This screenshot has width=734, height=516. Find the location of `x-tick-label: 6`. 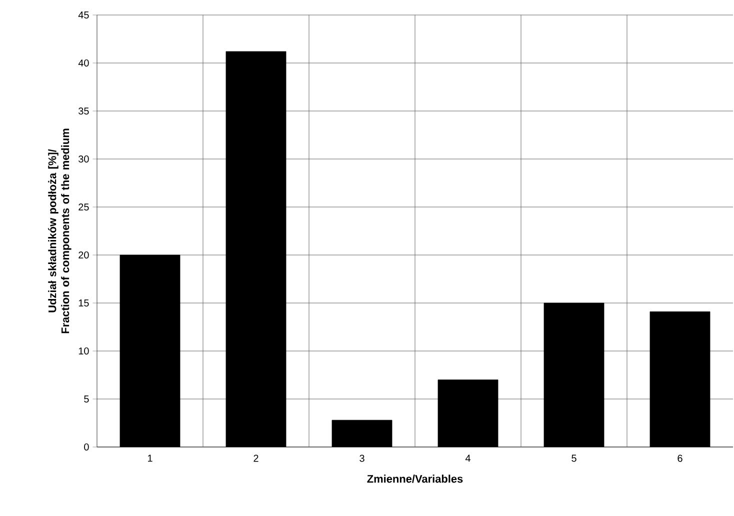

x-tick-label: 6 is located at coordinates (680, 458).